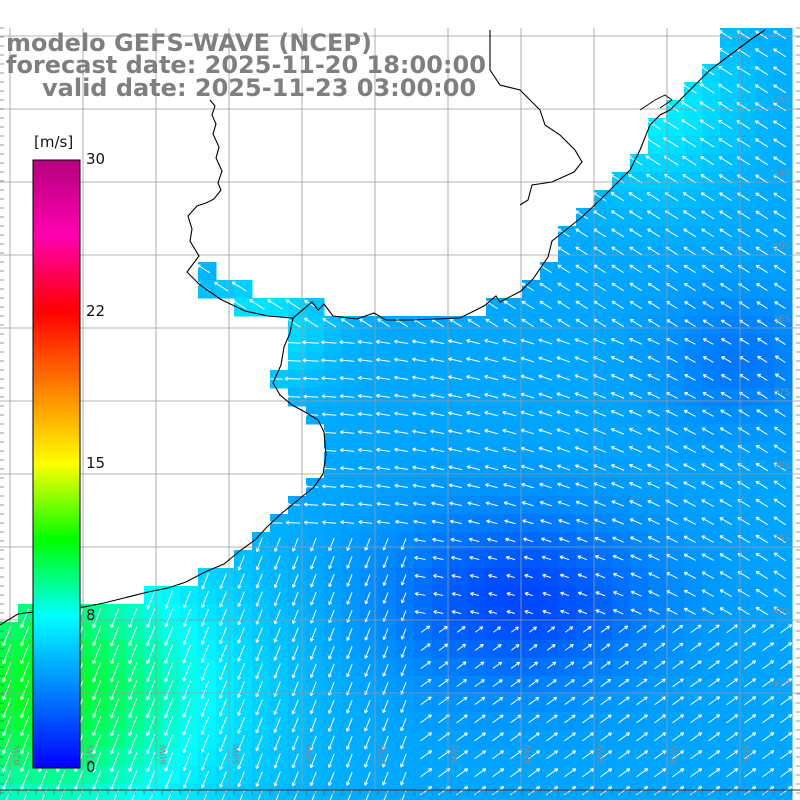 The width and height of the screenshot is (800, 800). Describe the element at coordinates (91, 767) in the screenshot. I see `colorbar-tick-0: 0` at that location.